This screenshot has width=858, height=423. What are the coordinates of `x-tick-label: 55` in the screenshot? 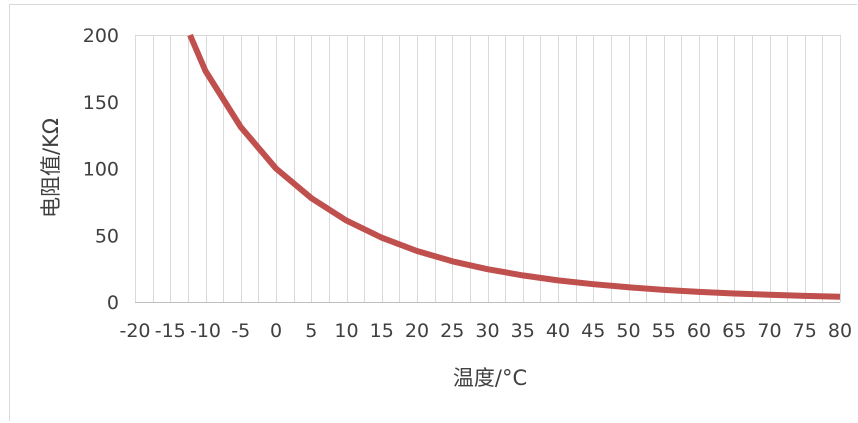 It's located at (664, 331).